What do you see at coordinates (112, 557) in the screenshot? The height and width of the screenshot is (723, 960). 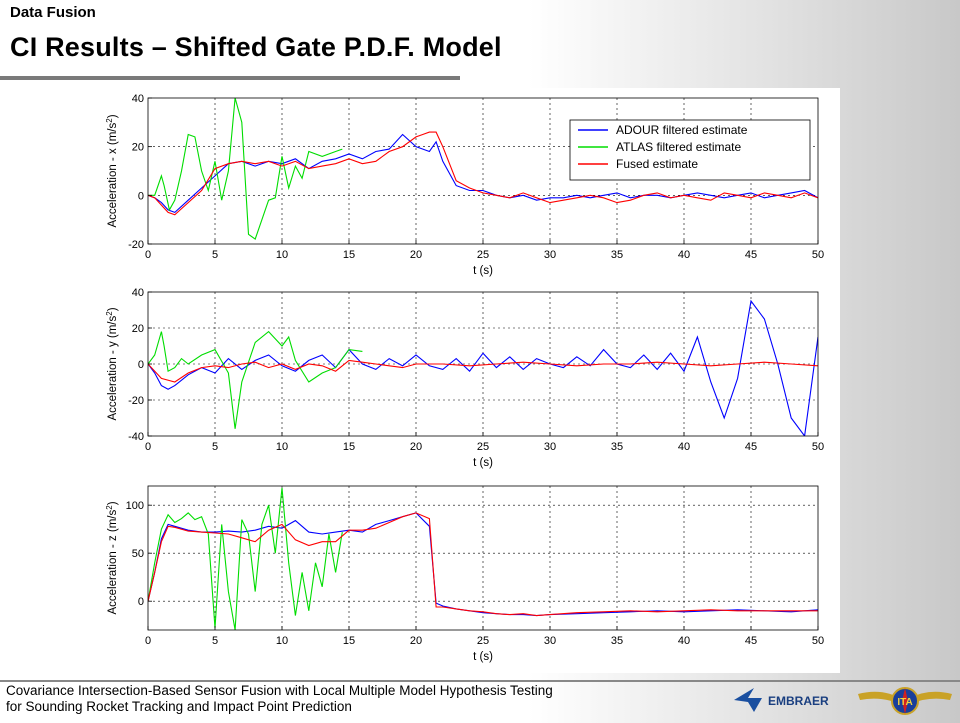 I see `y-axis-label: Acceleration - z (m/s2)` at bounding box center [112, 557].